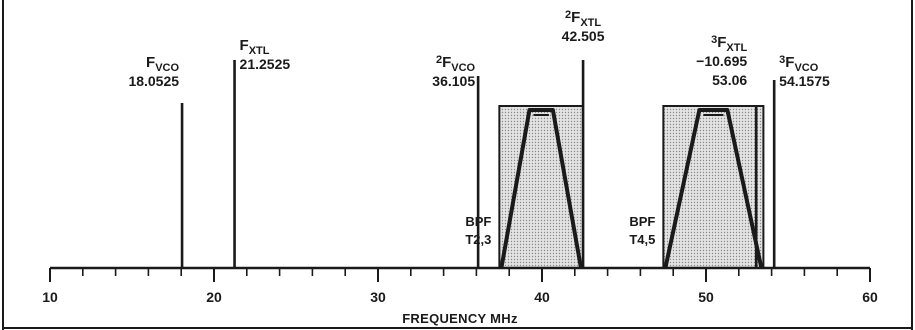 The height and width of the screenshot is (330, 915). Describe the element at coordinates (214, 297) in the screenshot. I see `tick-label-20: 20` at that location.